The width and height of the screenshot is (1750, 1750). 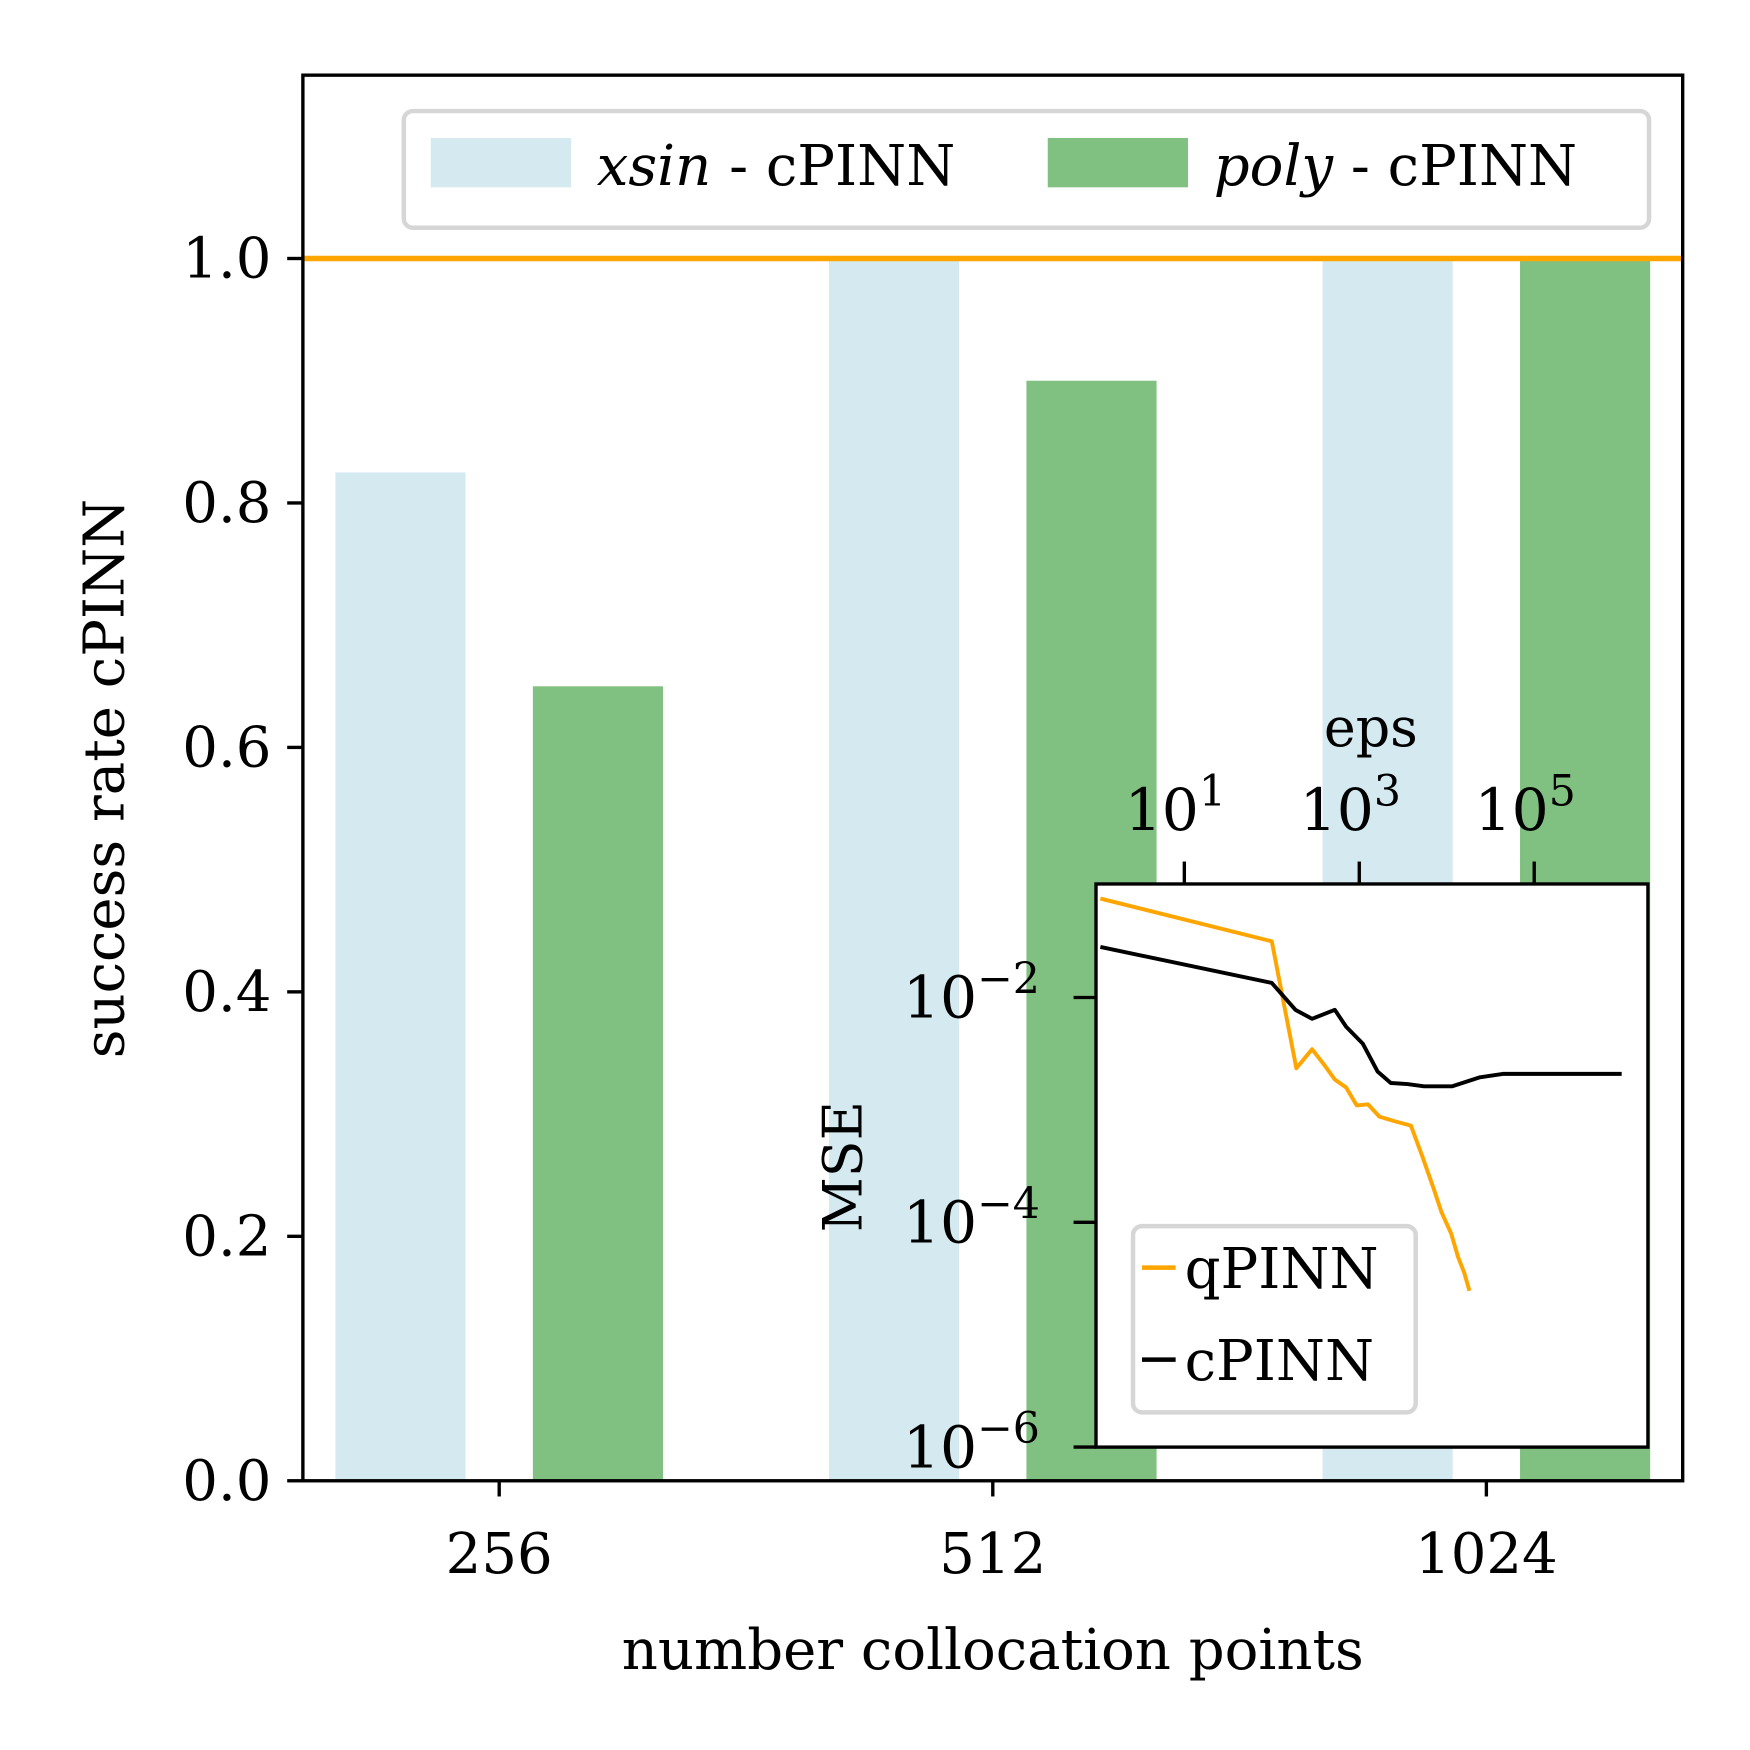 I want to click on inset-legend-label-qPINN: qPINN, so click(x=1282, y=1269).